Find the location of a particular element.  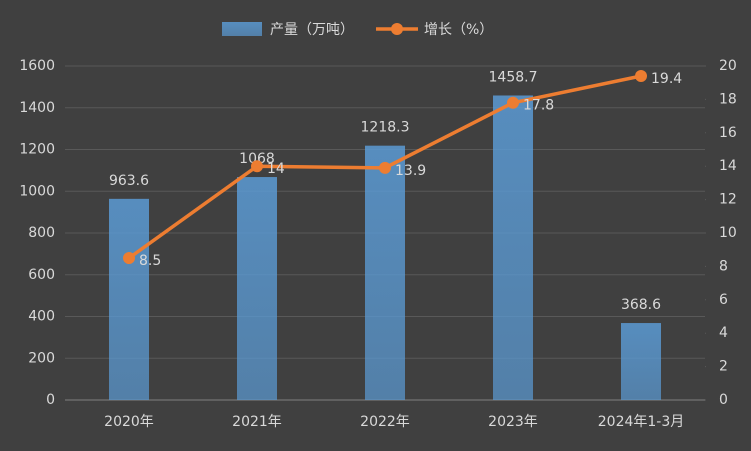

line-value-label: 17.8 is located at coordinates (538, 106).